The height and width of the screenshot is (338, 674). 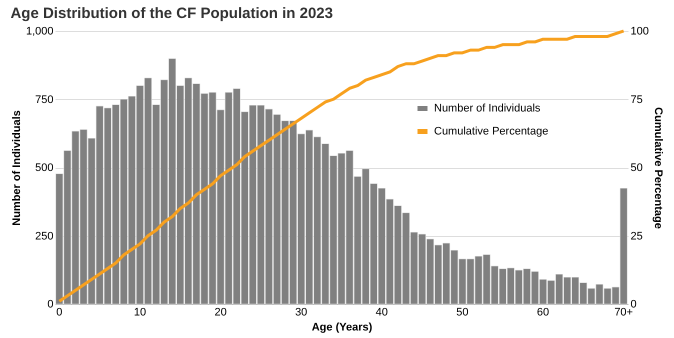 I want to click on legend-label: Number of Individuals, so click(x=487, y=108).